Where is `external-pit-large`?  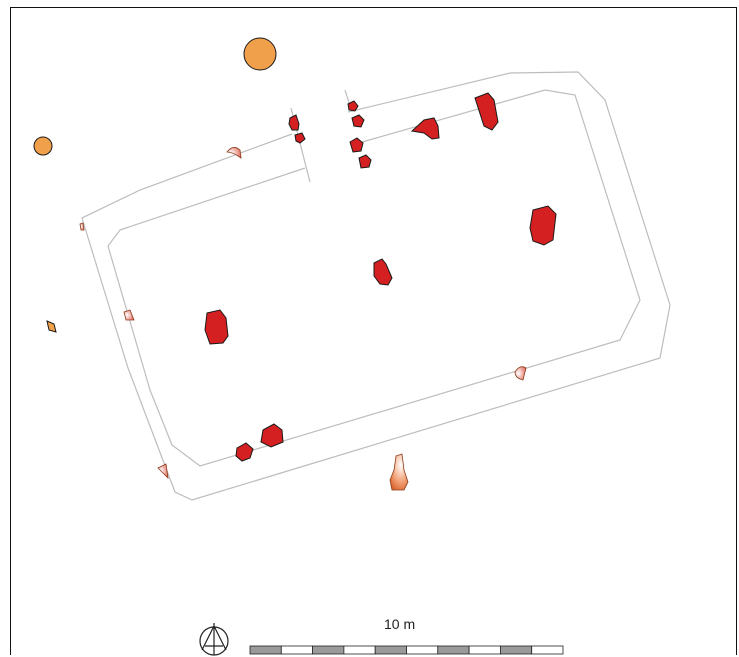 external-pit-large is located at coordinates (260, 54).